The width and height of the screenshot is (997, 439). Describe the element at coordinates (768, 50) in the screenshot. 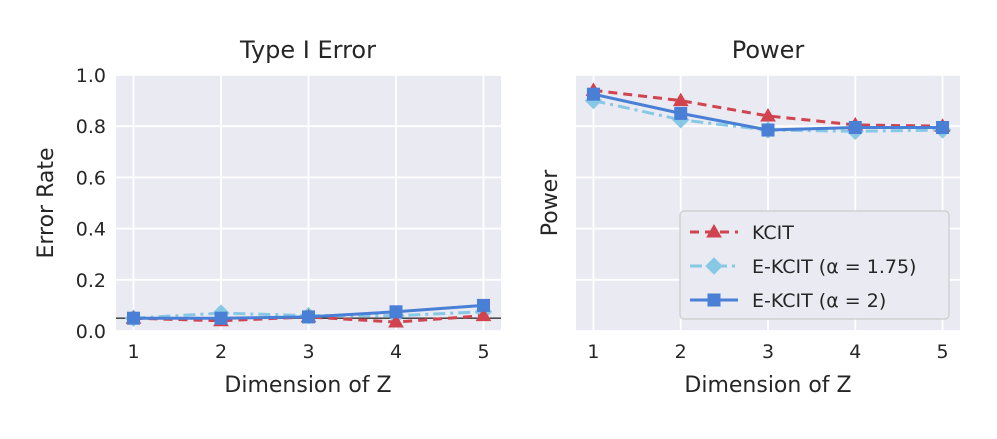

I see `power-title: Power` at that location.